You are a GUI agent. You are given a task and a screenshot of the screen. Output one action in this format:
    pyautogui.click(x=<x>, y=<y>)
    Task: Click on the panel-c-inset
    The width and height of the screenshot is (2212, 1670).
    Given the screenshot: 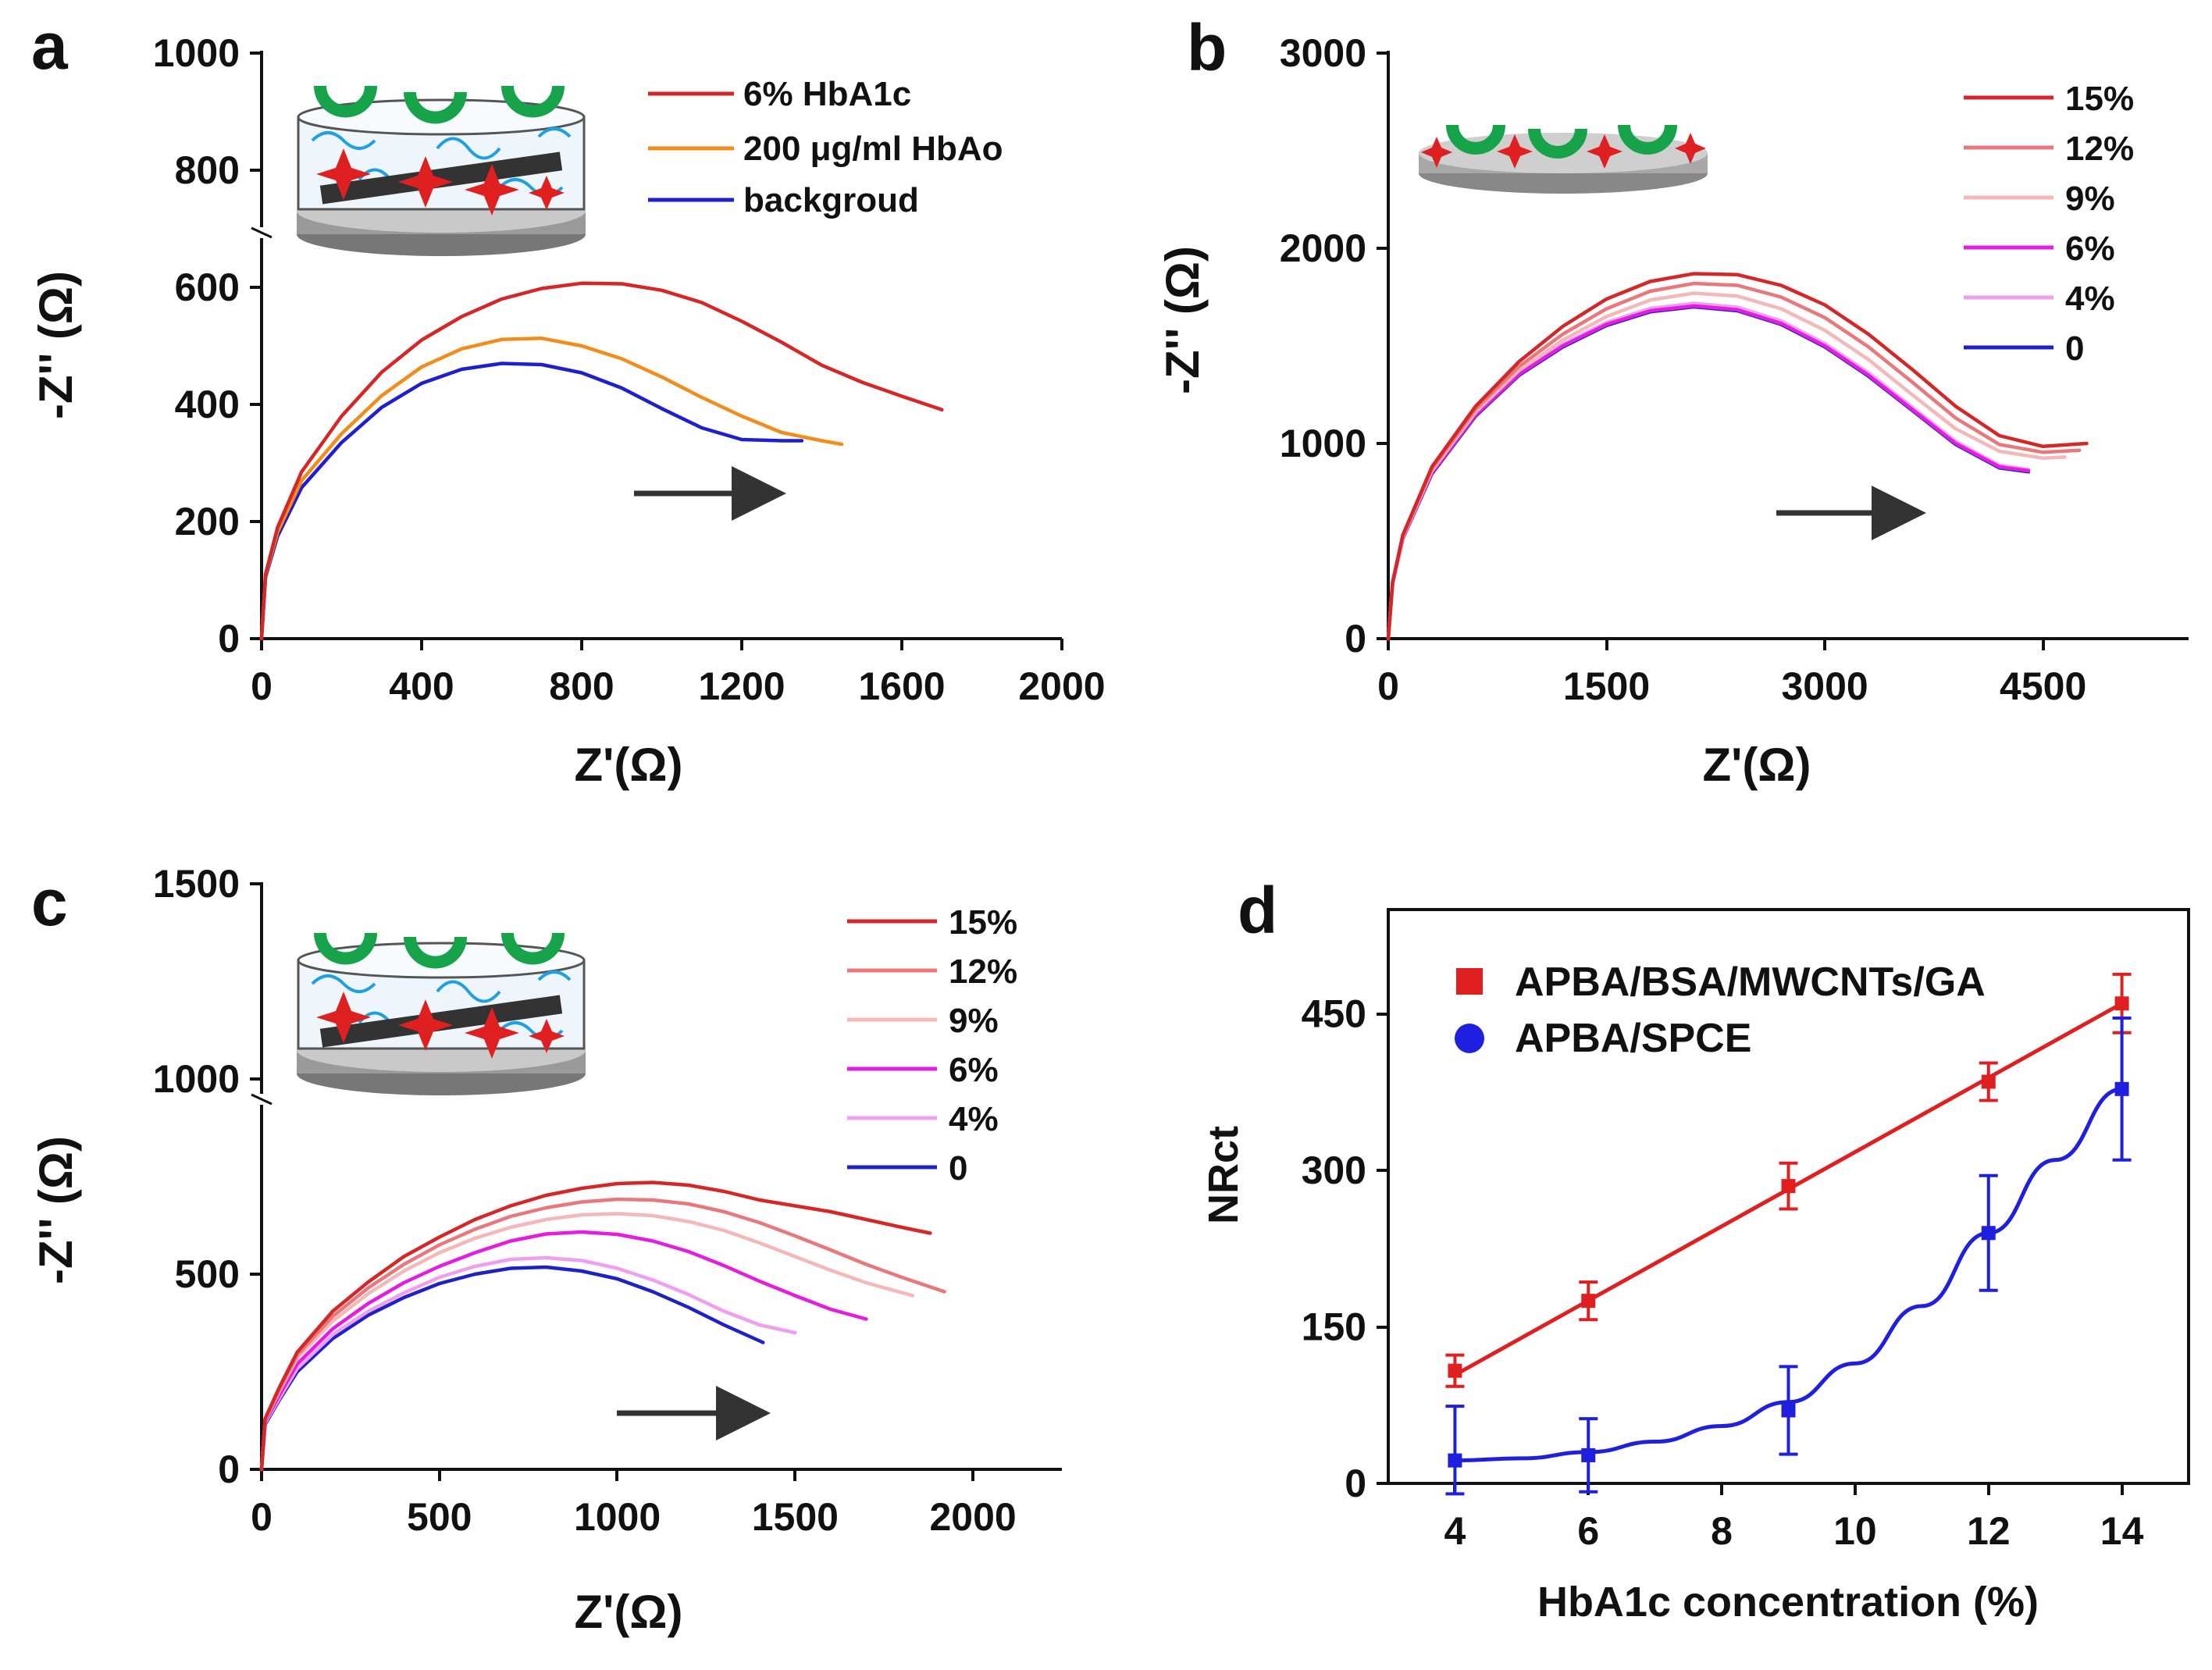 What is the action you would take?
    pyautogui.click(x=441, y=1013)
    